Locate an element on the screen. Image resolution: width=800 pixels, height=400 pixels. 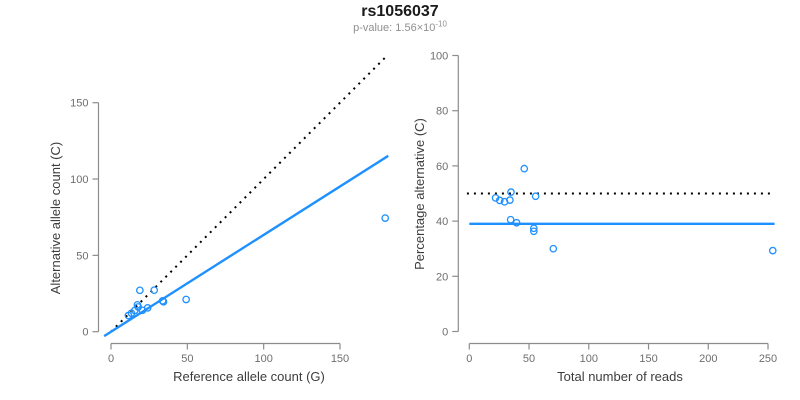
y-tick-label: 150 is located at coordinates (79, 104).